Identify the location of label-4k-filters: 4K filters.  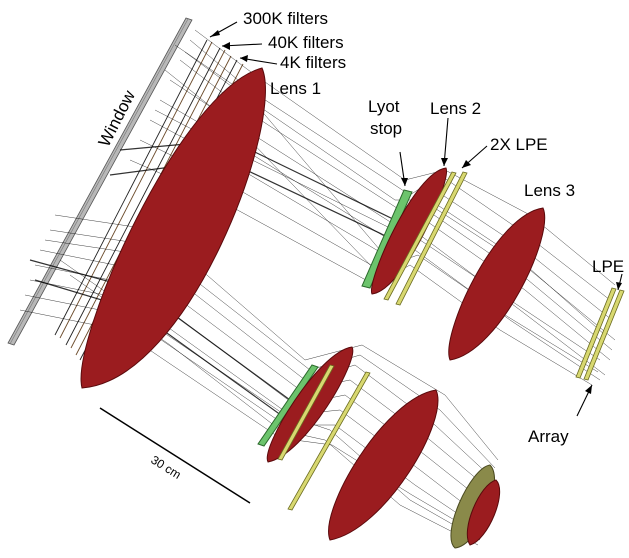
(313, 62).